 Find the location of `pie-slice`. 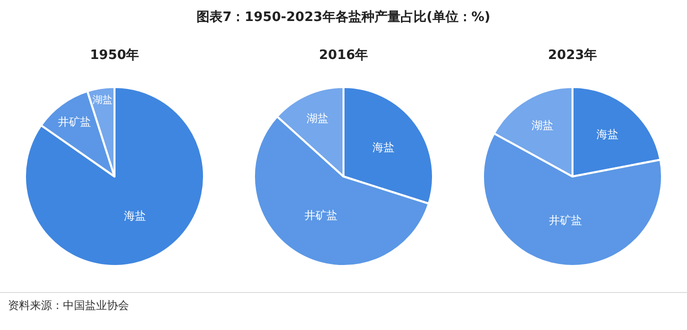

pie-slice is located at coordinates (114, 176).